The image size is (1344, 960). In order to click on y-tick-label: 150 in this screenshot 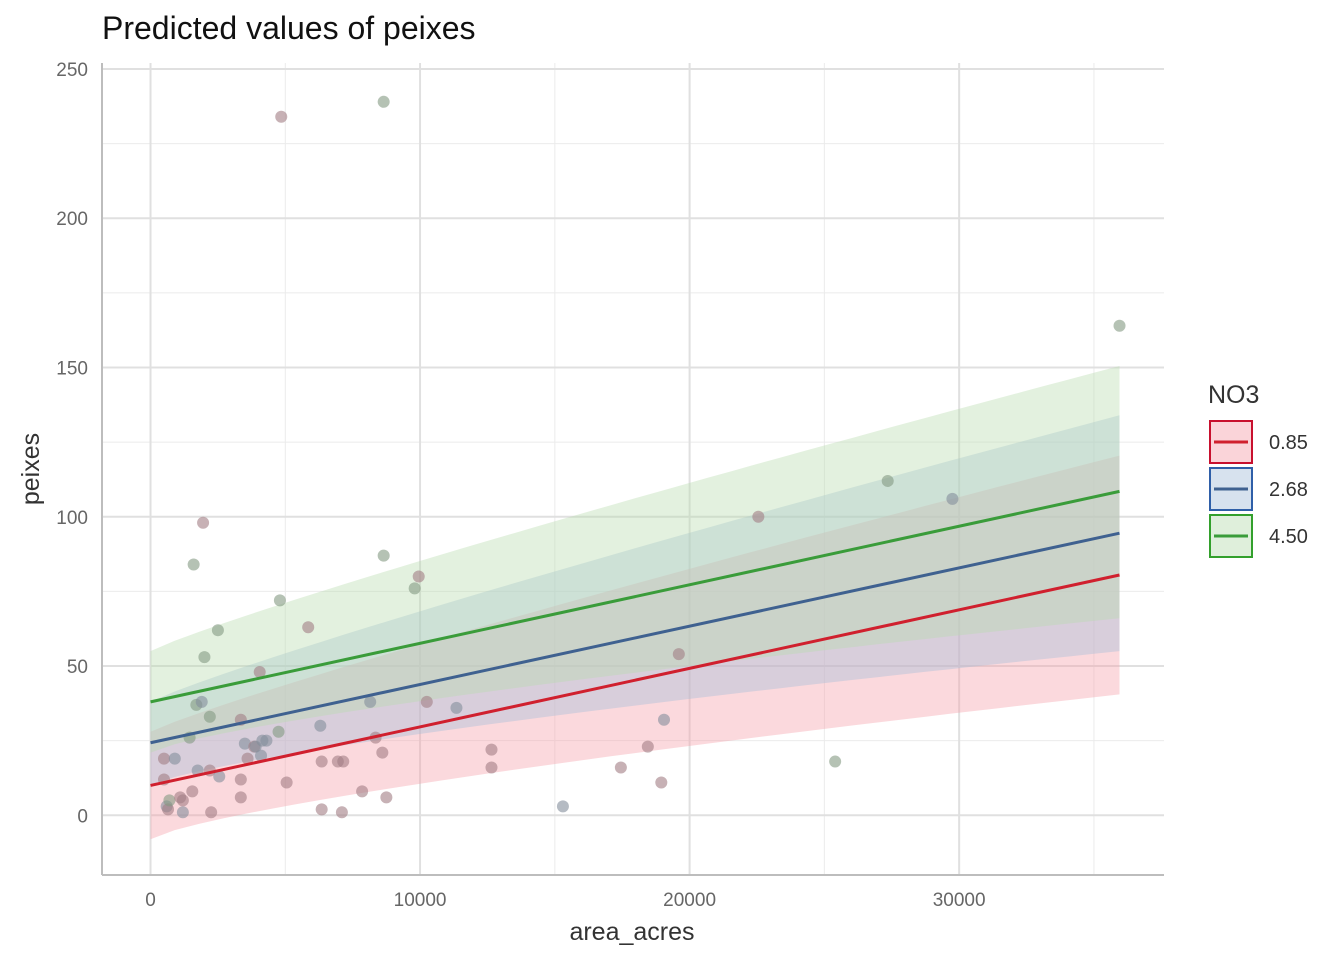, I will do `click(72, 369)`.